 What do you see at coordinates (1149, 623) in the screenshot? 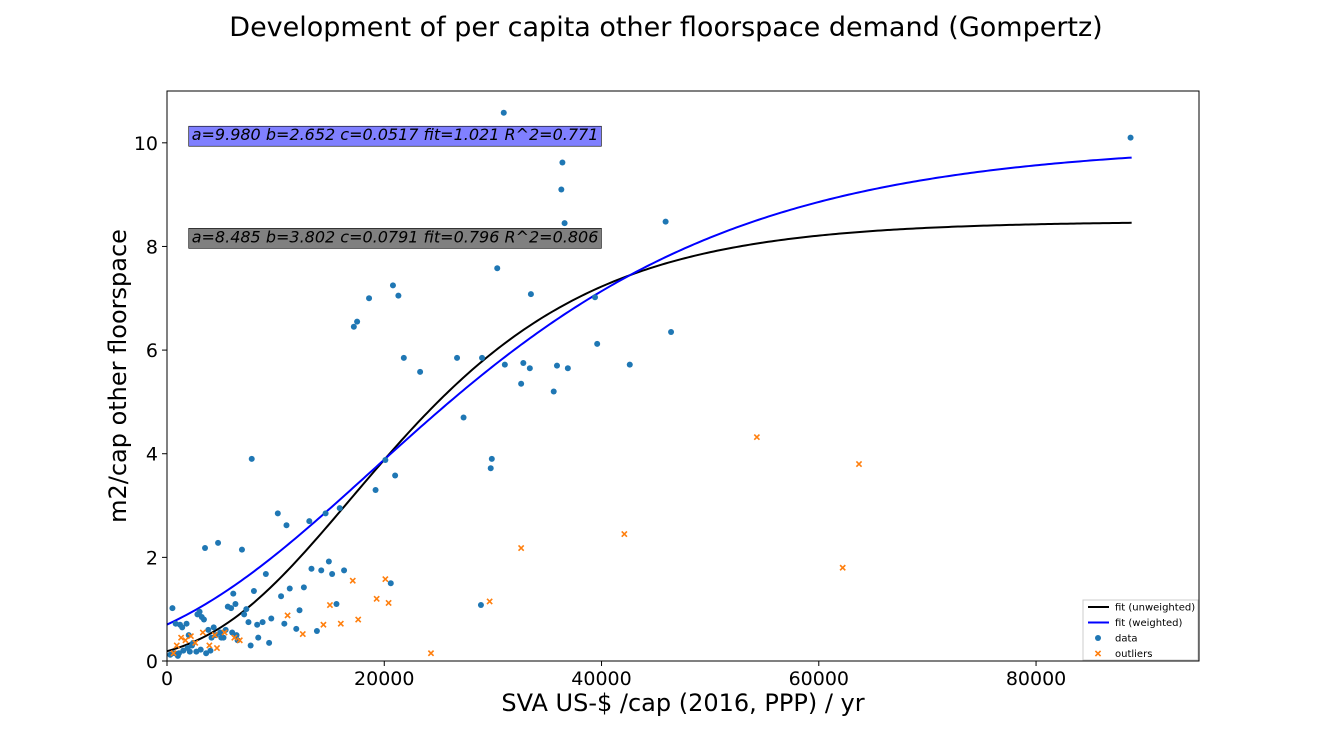
I see `legend-label: fit (weighted)` at bounding box center [1149, 623].